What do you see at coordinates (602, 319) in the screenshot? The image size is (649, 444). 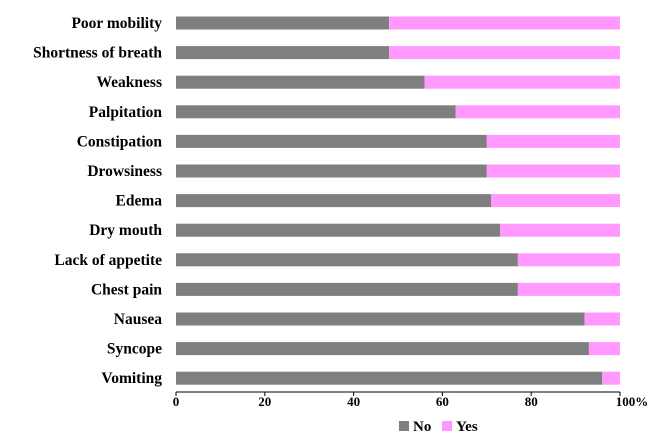 I see `bar-yes-nausea` at bounding box center [602, 319].